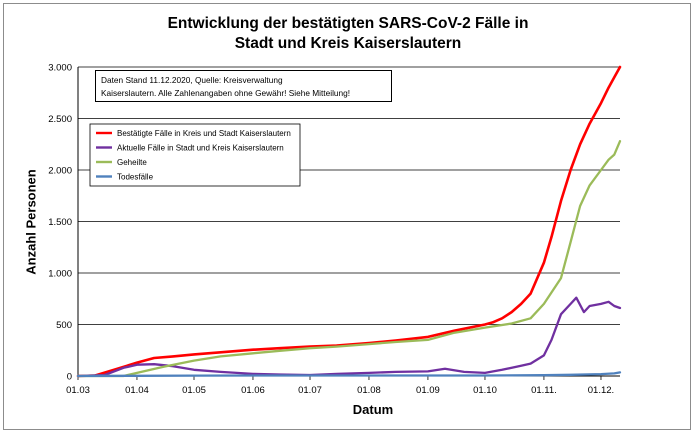  What do you see at coordinates (60, 171) in the screenshot?
I see `y-tick-label: 2.000` at bounding box center [60, 171].